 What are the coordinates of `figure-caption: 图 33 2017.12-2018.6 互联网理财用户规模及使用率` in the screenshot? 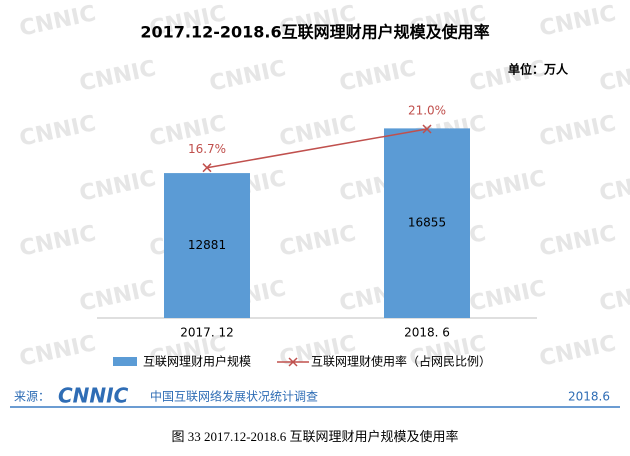 It's located at (314, 436).